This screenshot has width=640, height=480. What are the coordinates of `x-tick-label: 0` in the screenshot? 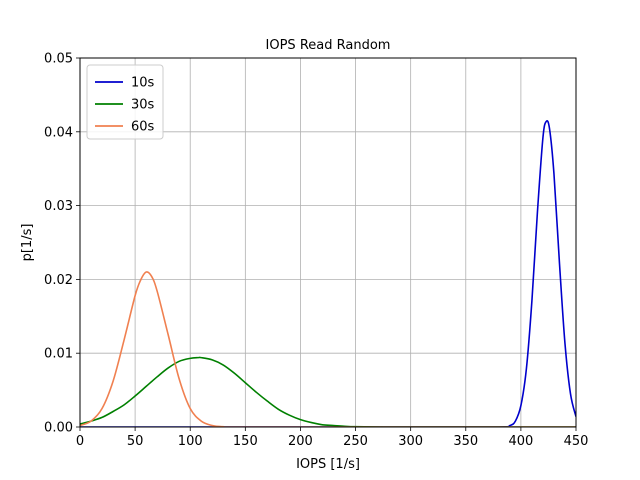 It's located at (80, 441).